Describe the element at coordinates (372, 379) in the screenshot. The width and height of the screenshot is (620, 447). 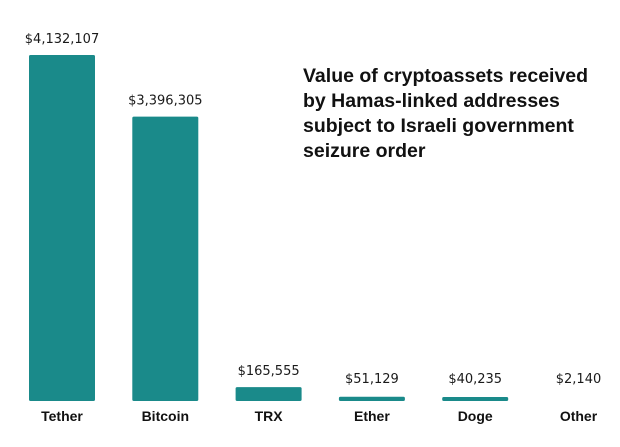
I see `value-label-ether: $51,129` at that location.